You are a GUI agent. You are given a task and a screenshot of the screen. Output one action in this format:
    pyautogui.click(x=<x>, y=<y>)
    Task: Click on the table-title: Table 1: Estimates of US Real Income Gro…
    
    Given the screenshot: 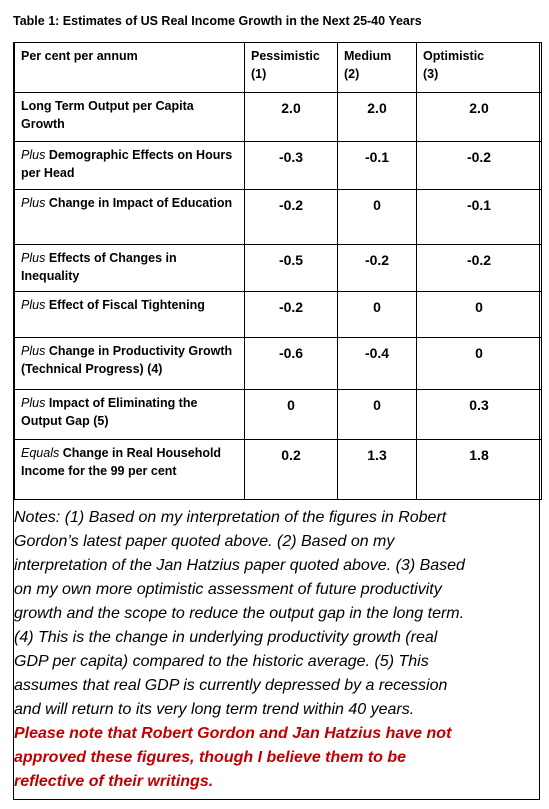 What is the action you would take?
    pyautogui.click(x=217, y=21)
    